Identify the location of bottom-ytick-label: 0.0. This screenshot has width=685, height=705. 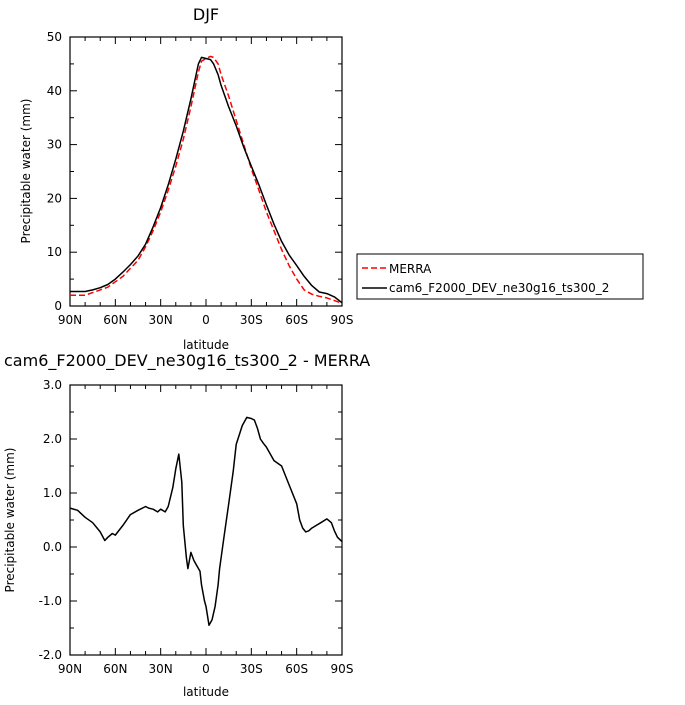
(52, 547).